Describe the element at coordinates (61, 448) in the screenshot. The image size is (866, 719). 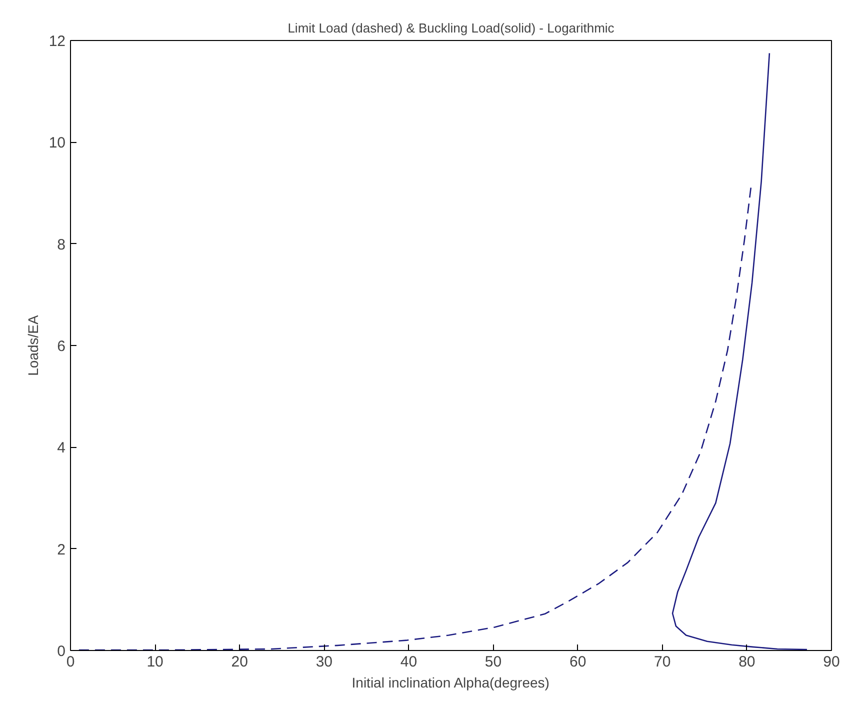
I see `y-tick-label: 4` at that location.